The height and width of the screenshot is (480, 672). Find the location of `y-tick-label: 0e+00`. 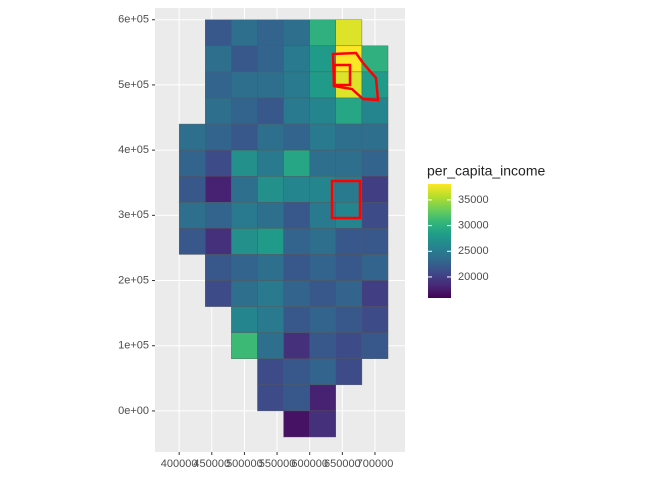

y-tick-label: 0e+00 is located at coordinates (133, 411).